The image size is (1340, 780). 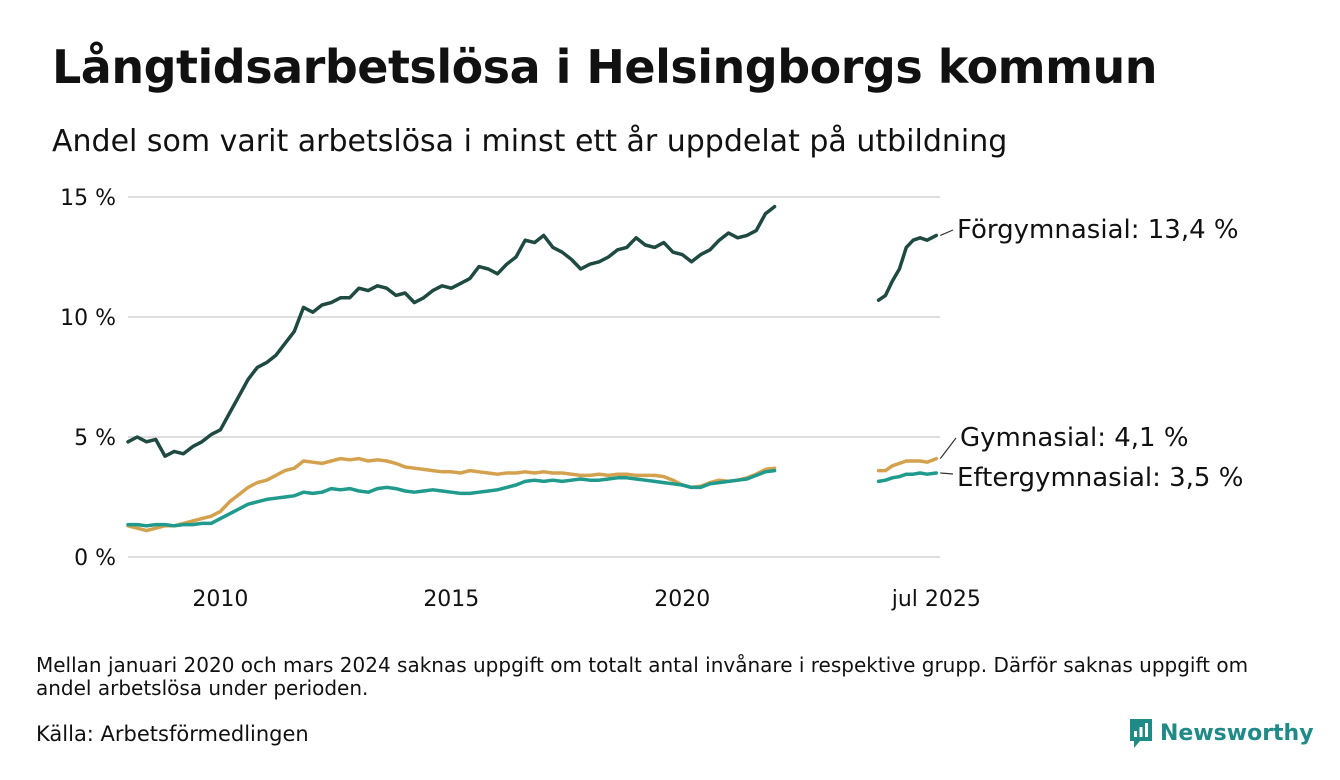 I want to click on x-tick-label: 2010, so click(x=220, y=599).